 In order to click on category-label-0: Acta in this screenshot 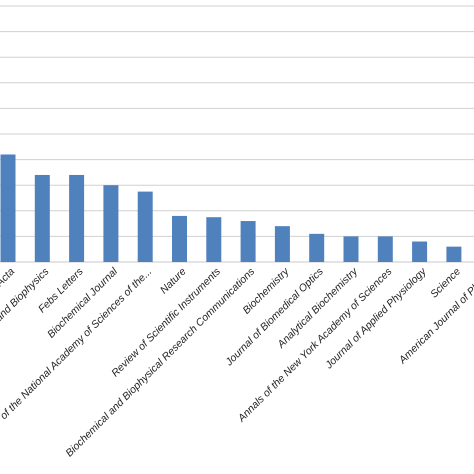, I will do `click(8, 278)`.